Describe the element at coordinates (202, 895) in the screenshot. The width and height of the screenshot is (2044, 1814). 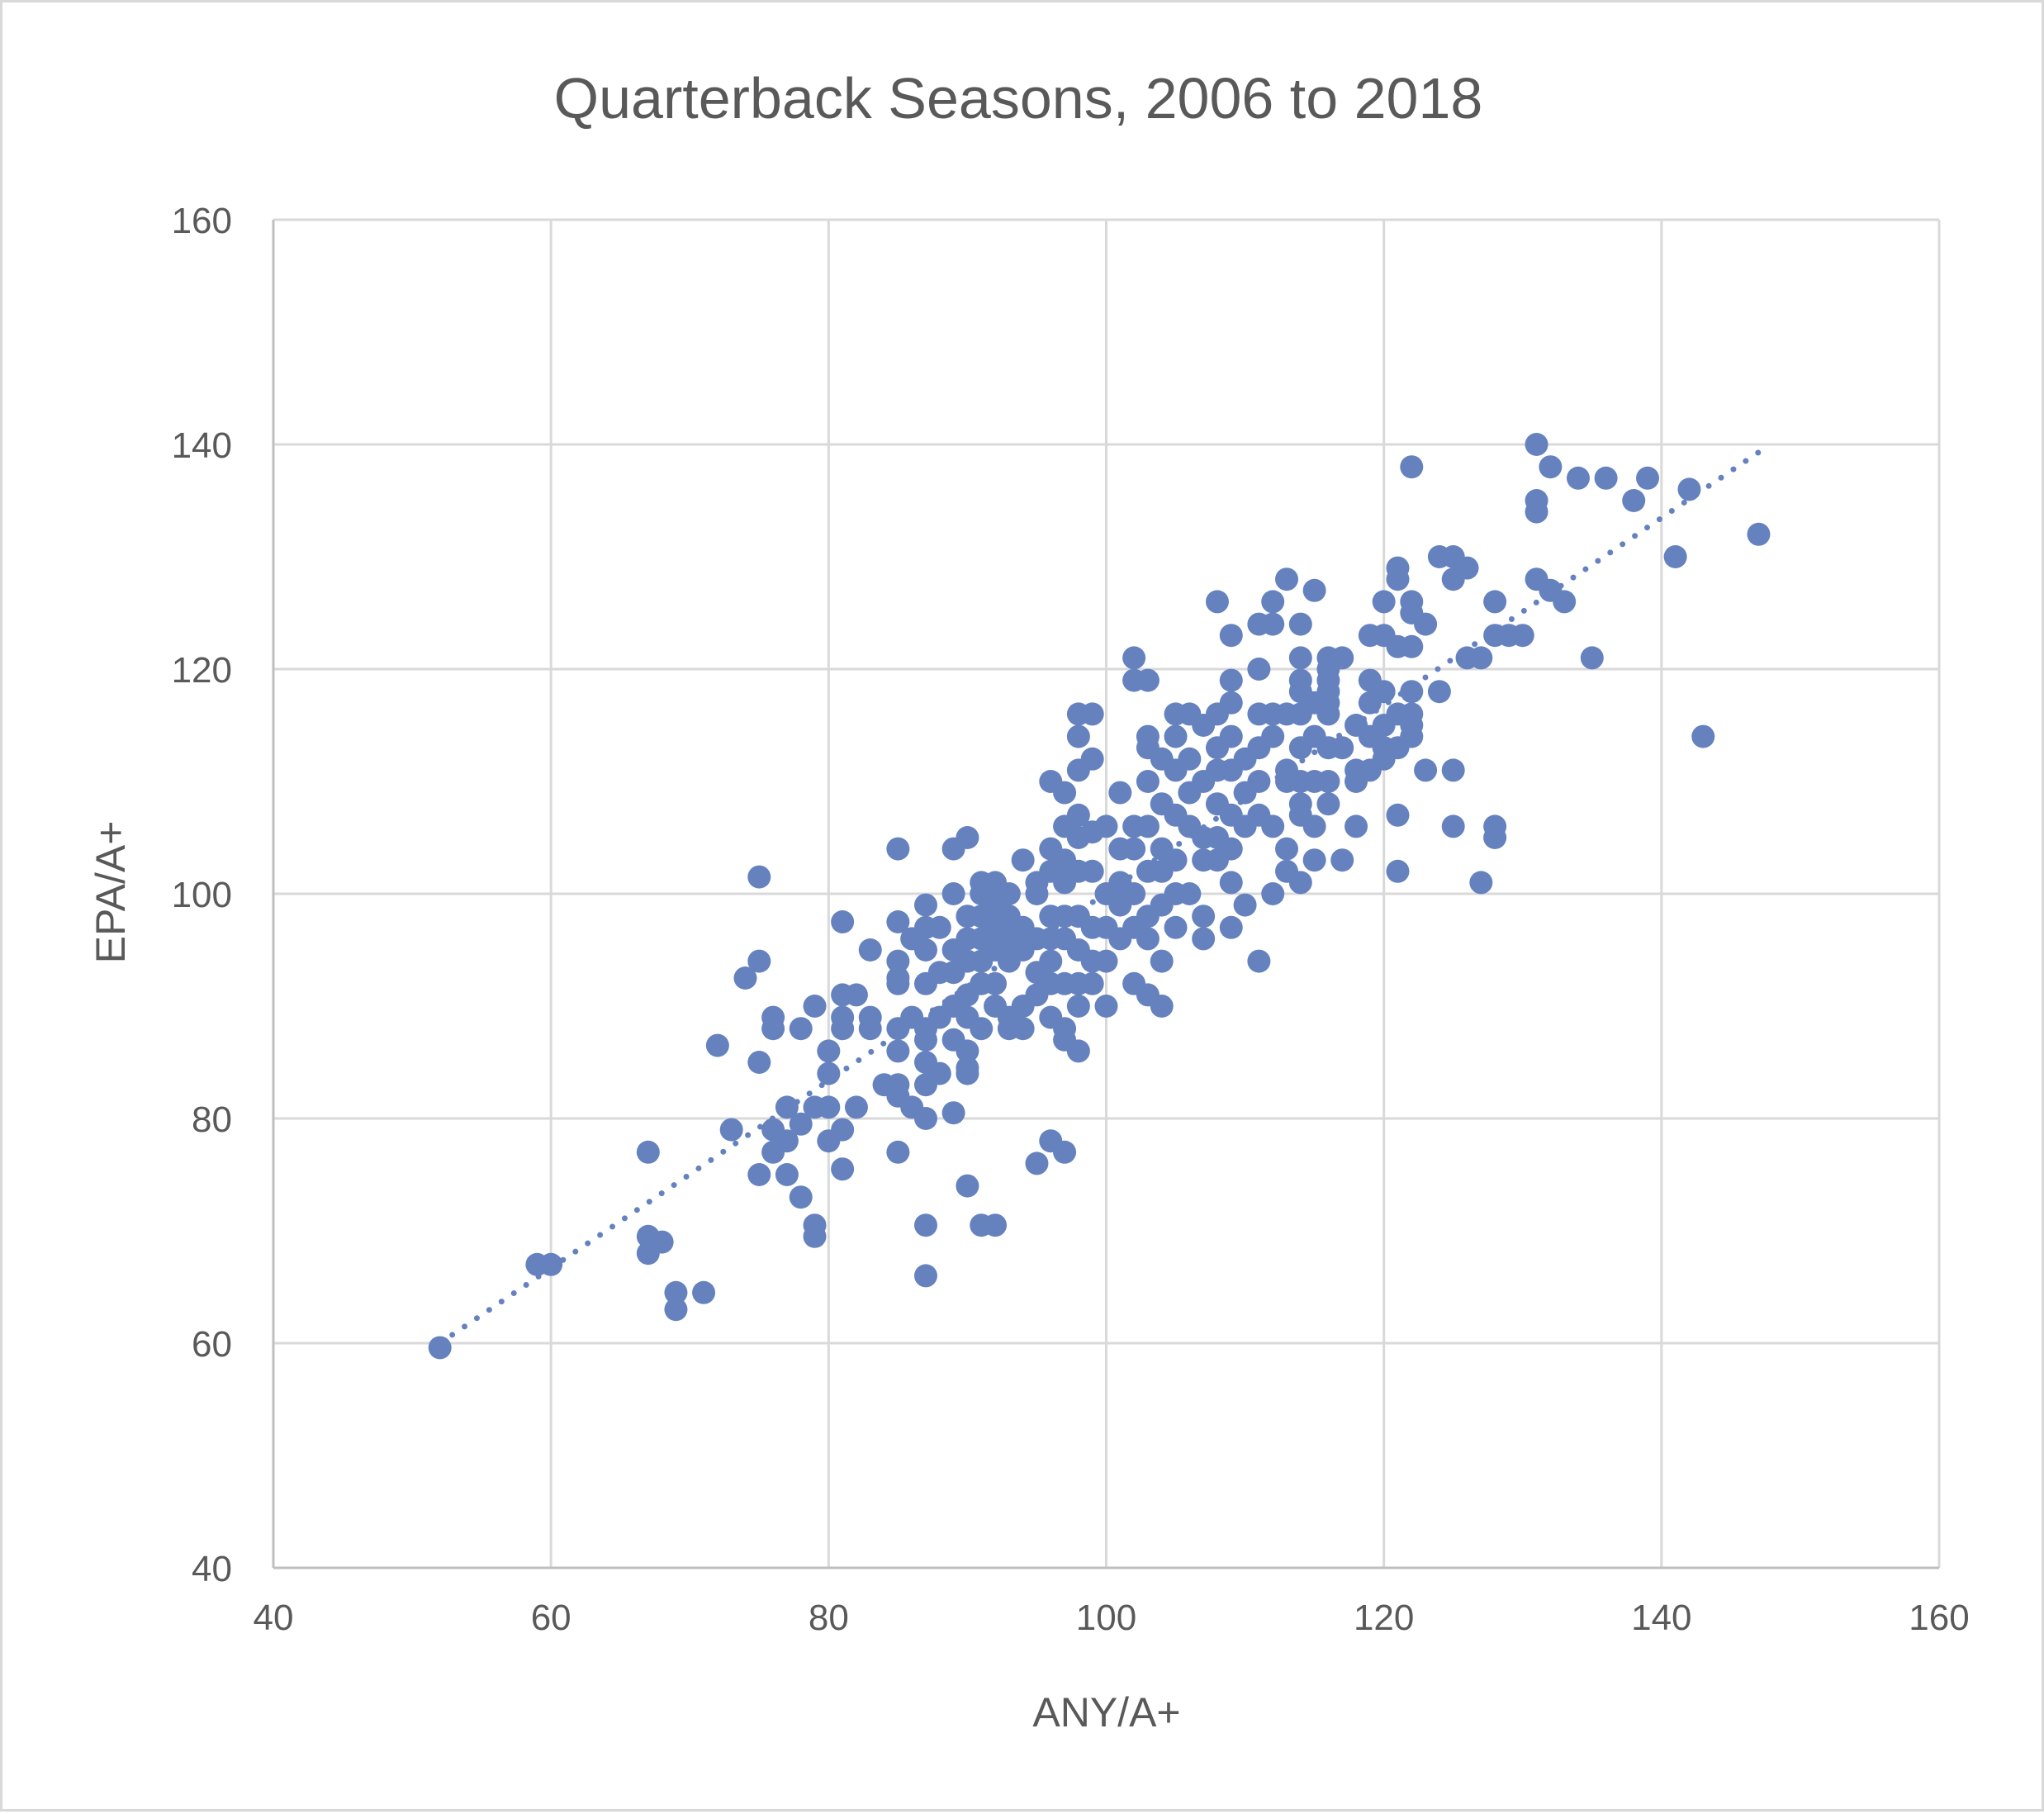
I see `y-tick-label: 100` at that location.